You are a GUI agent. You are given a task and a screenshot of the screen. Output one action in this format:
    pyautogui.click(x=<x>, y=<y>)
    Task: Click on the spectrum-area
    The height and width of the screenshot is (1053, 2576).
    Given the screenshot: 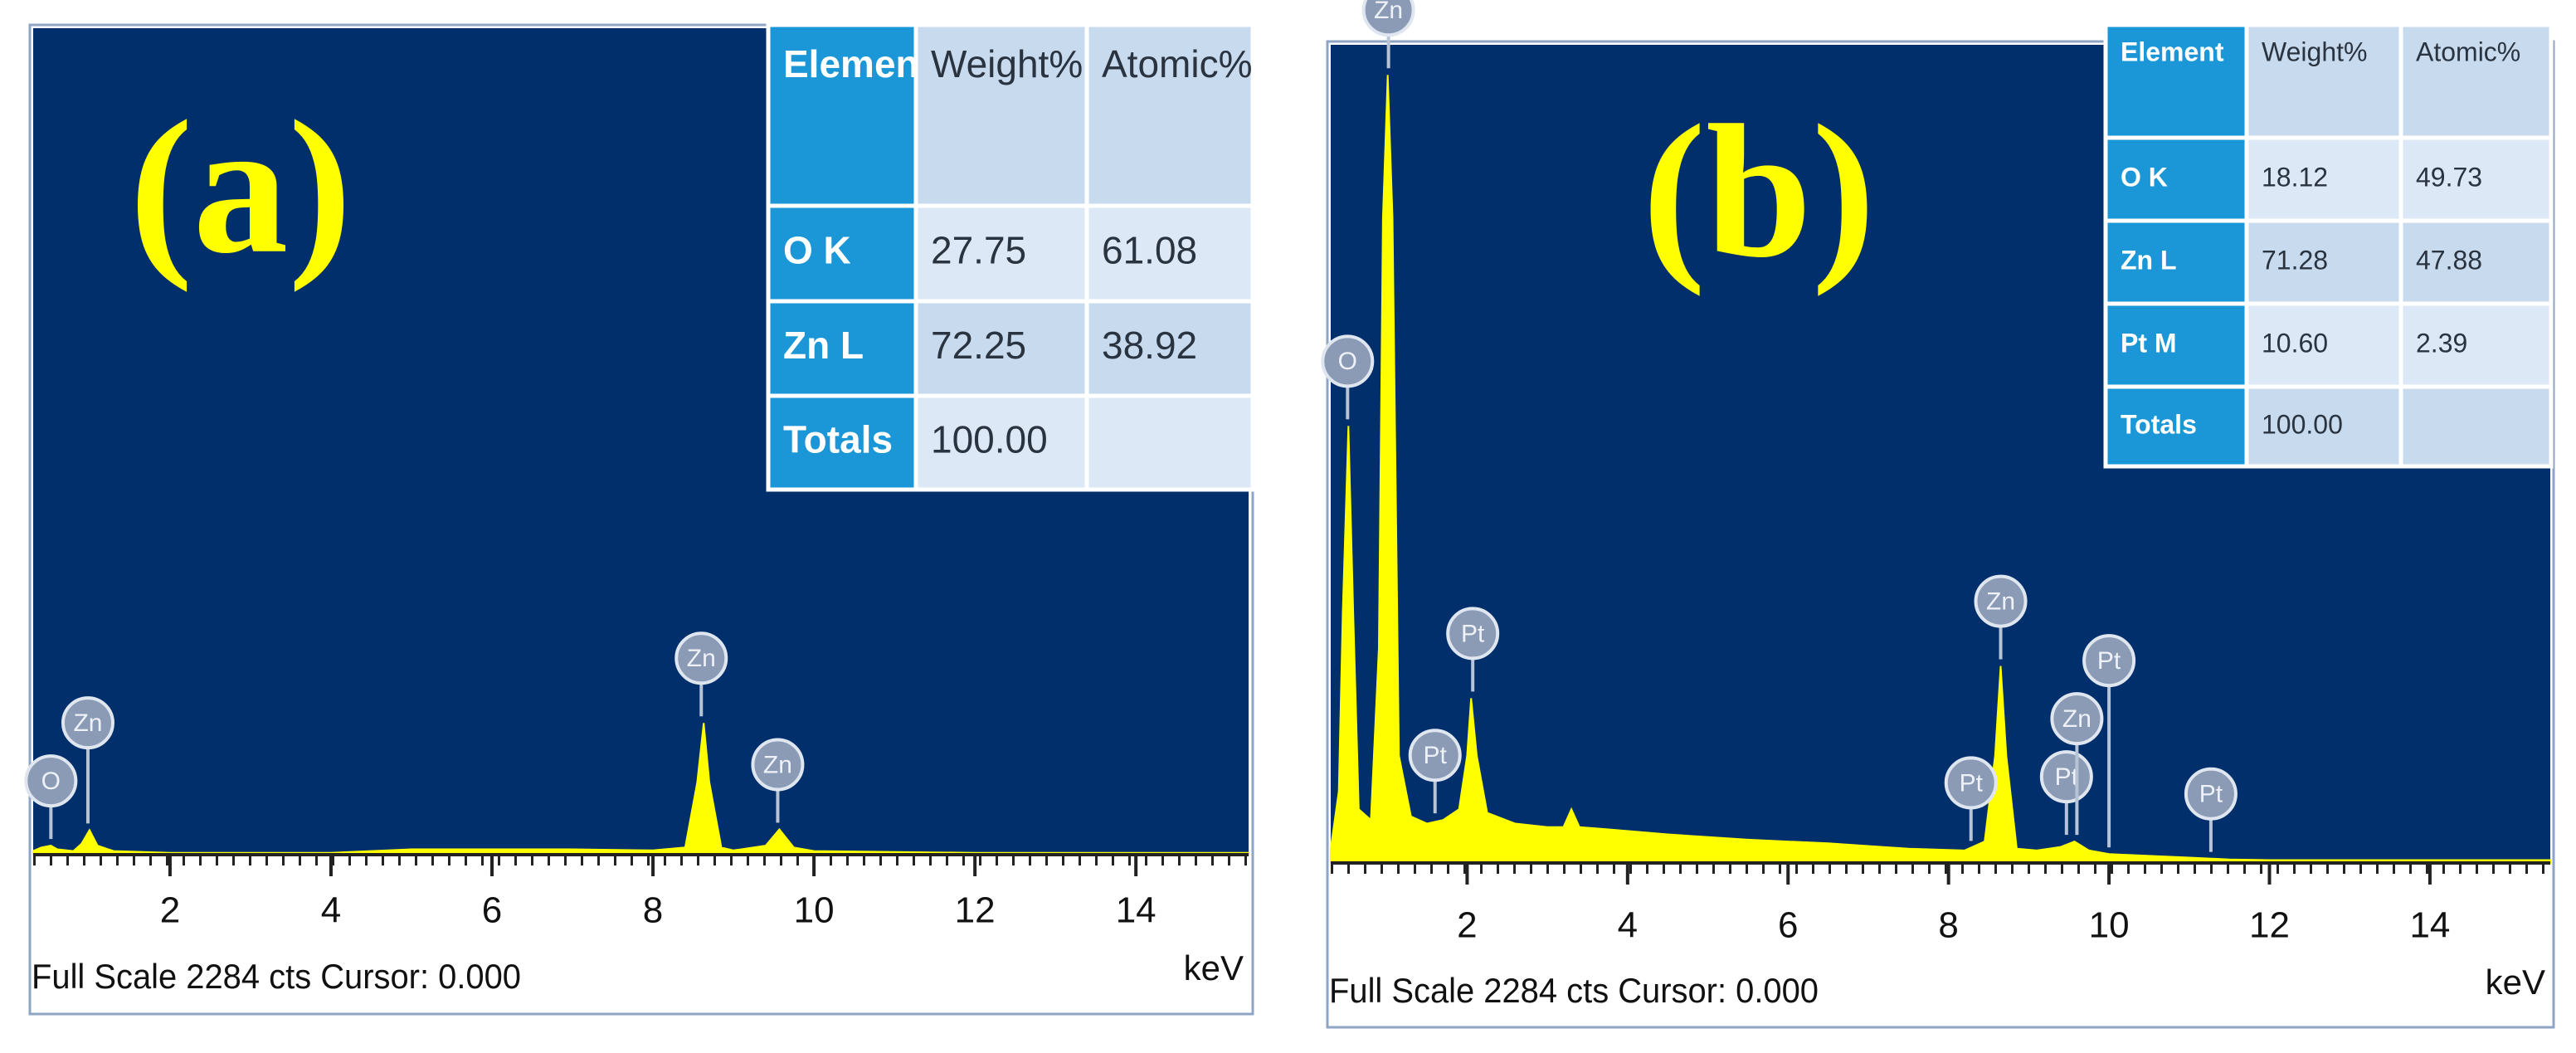 What is the action you would take?
    pyautogui.click(x=640, y=789)
    